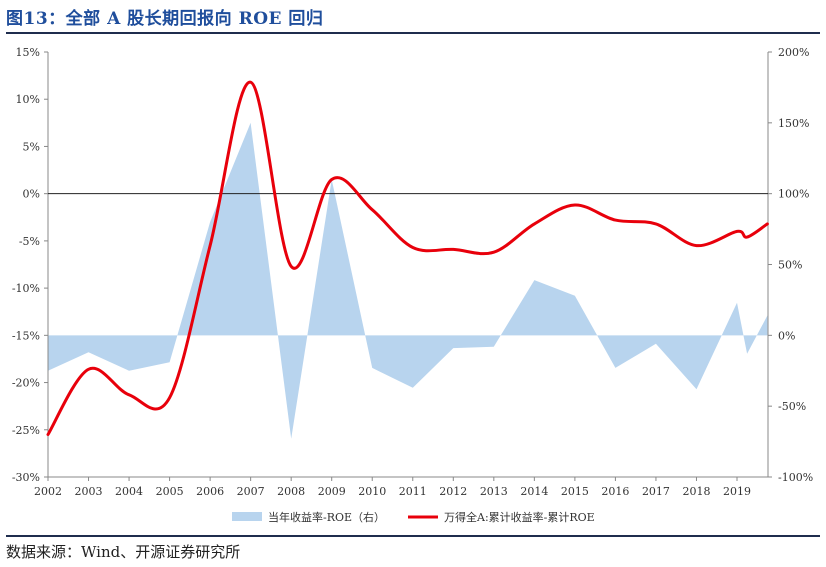 This screenshot has height=567, width=826. What do you see at coordinates (575, 491) in the screenshot?
I see `x-tick-label: 2015` at bounding box center [575, 491].